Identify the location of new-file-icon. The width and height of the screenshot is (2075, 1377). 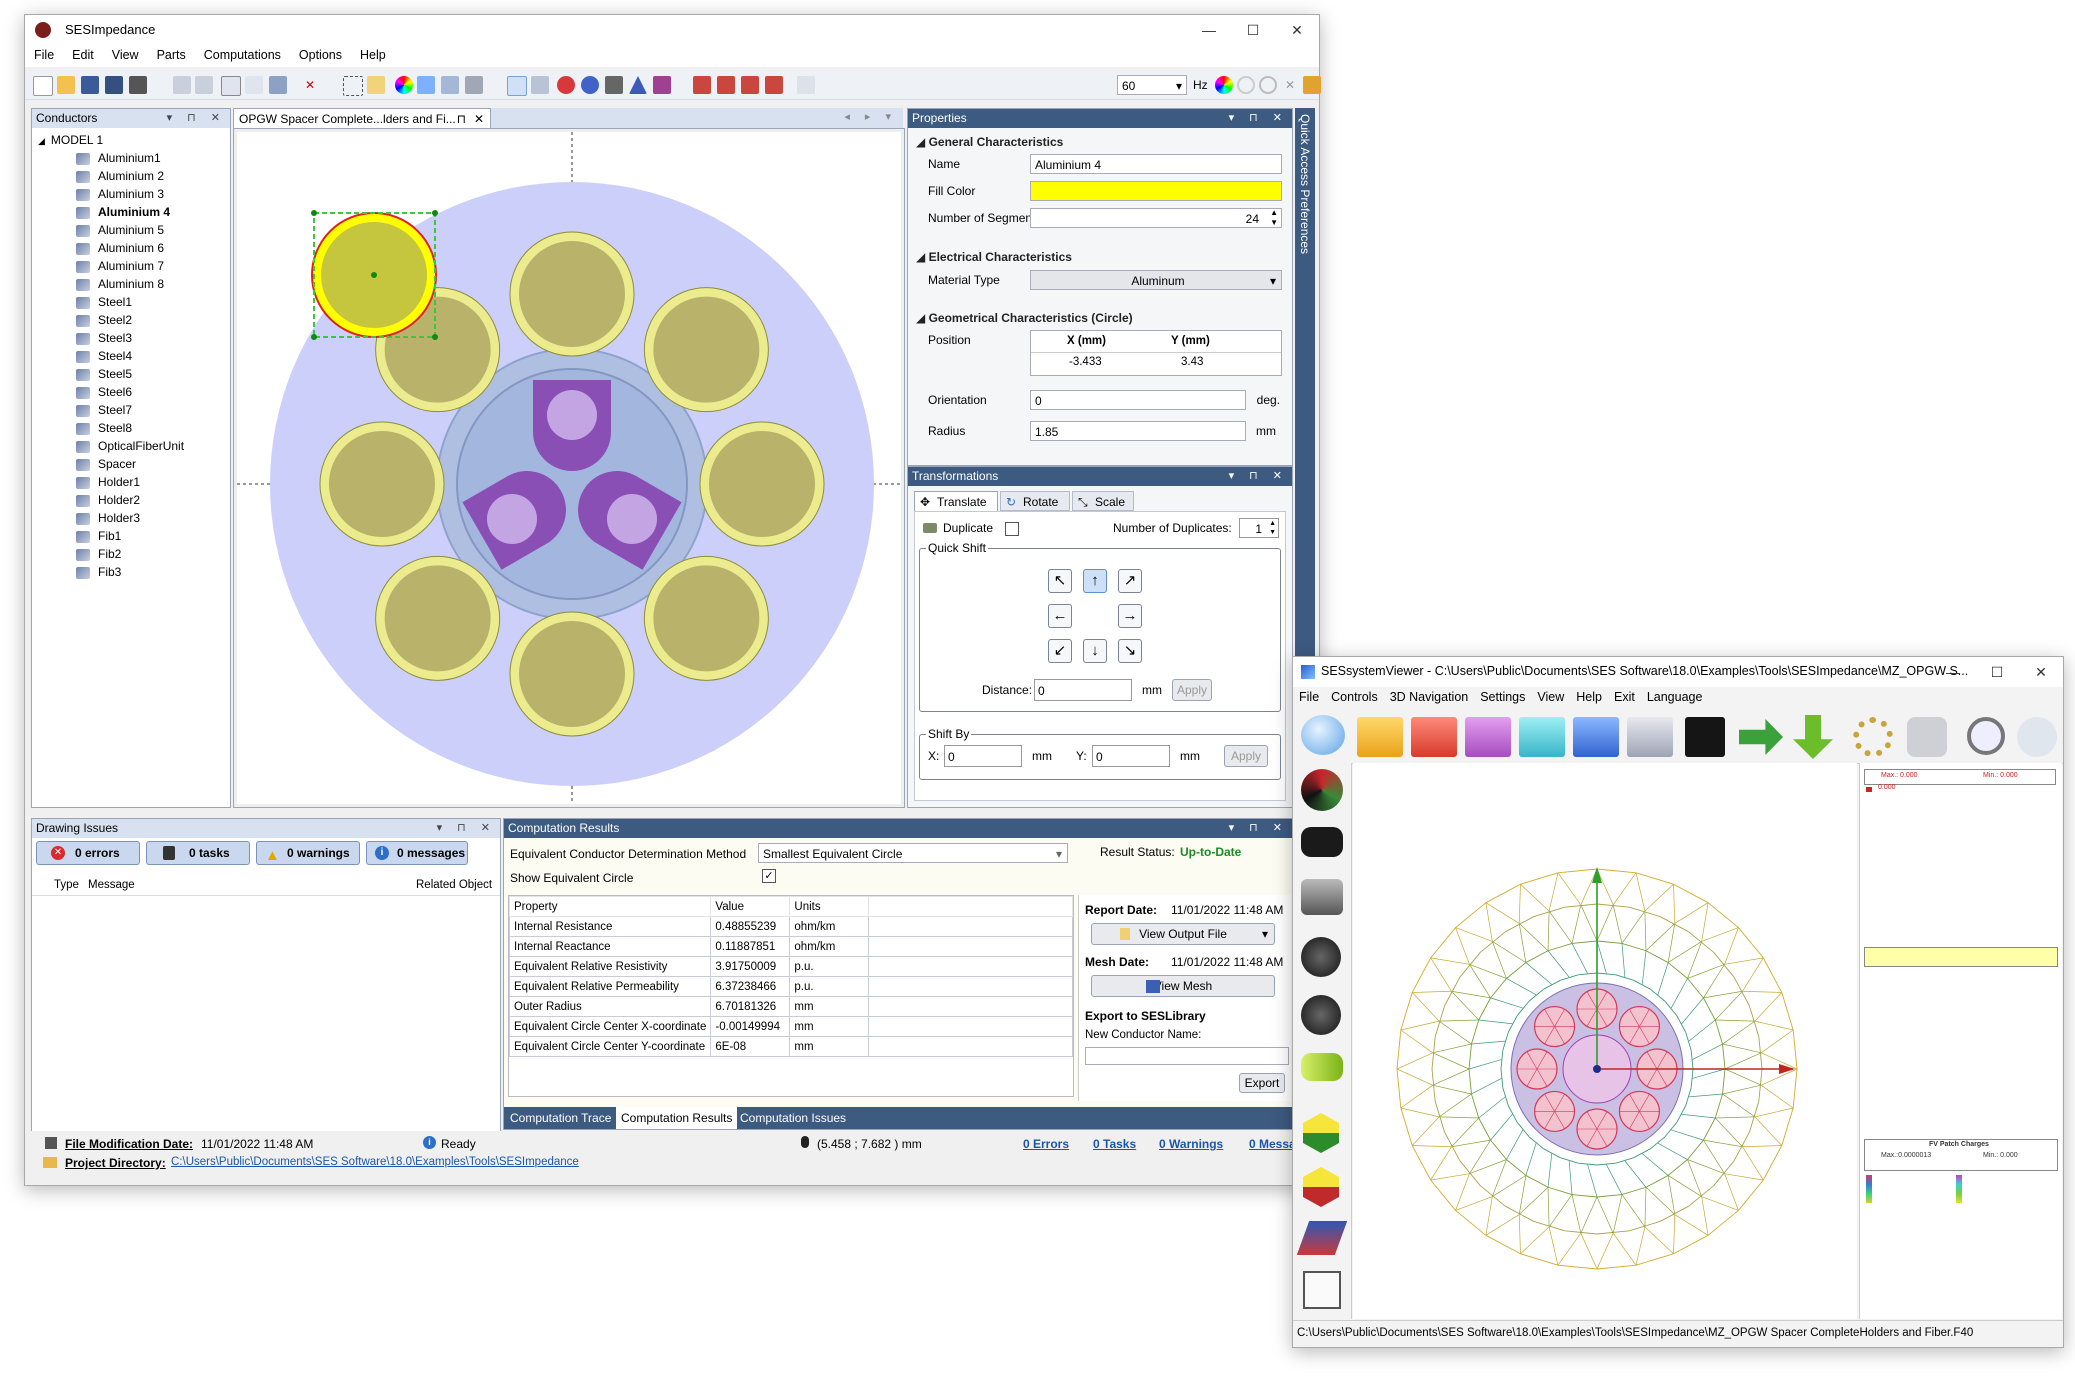
(43, 86).